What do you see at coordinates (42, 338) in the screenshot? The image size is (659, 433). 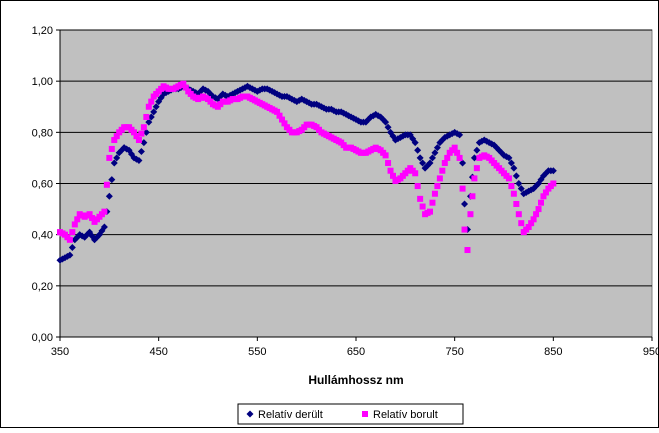 I see `y-tick-label: 0,00` at bounding box center [42, 338].